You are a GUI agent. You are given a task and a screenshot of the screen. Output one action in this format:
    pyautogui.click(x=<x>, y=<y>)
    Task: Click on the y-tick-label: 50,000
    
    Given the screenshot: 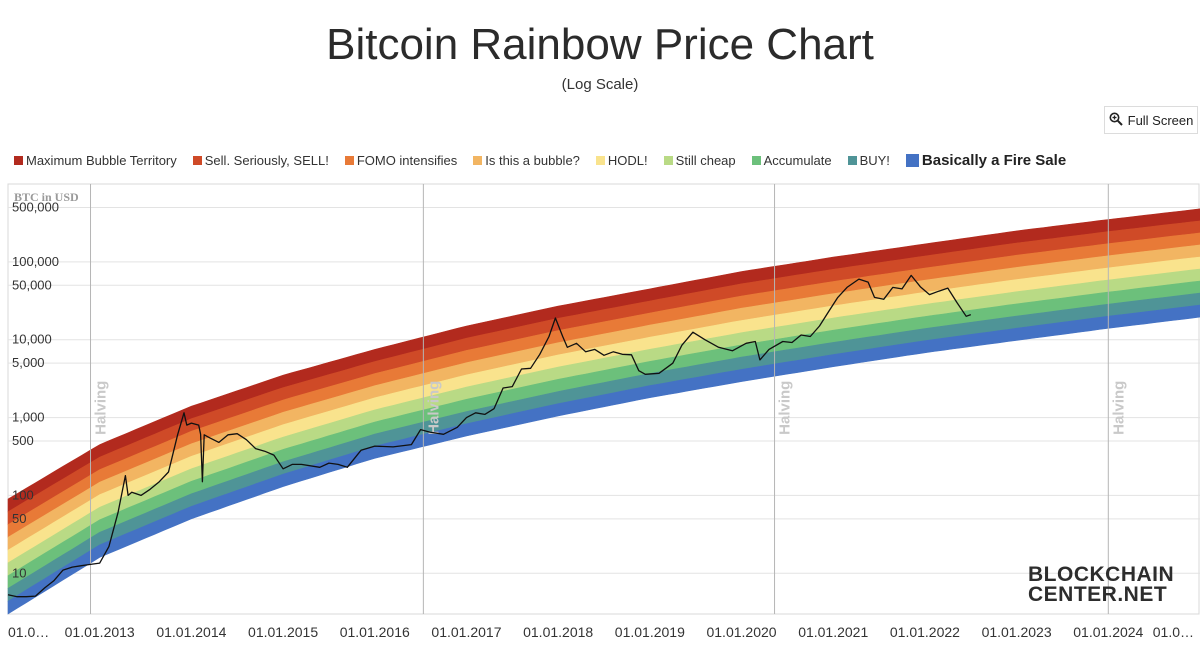 What is the action you would take?
    pyautogui.click(x=32, y=284)
    